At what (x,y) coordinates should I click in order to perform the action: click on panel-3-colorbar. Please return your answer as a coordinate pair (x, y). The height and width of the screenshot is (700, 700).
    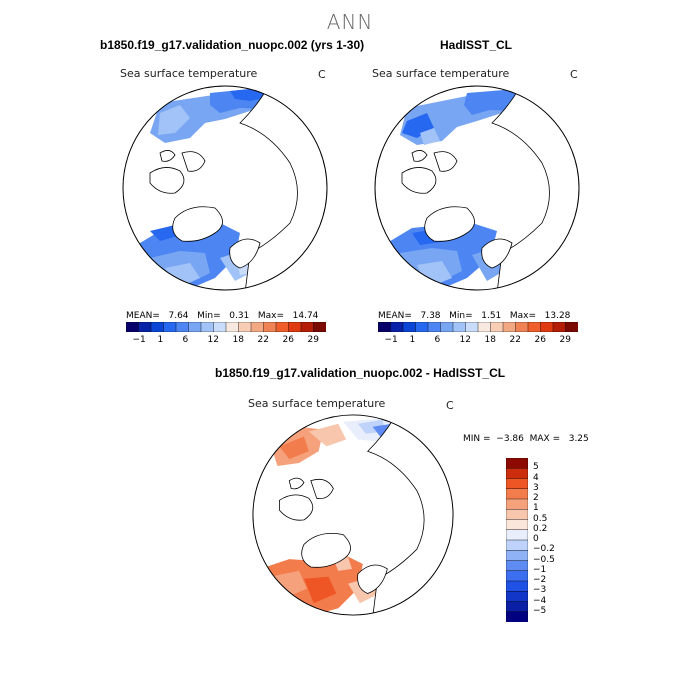
    Looking at the image, I should click on (517, 540).